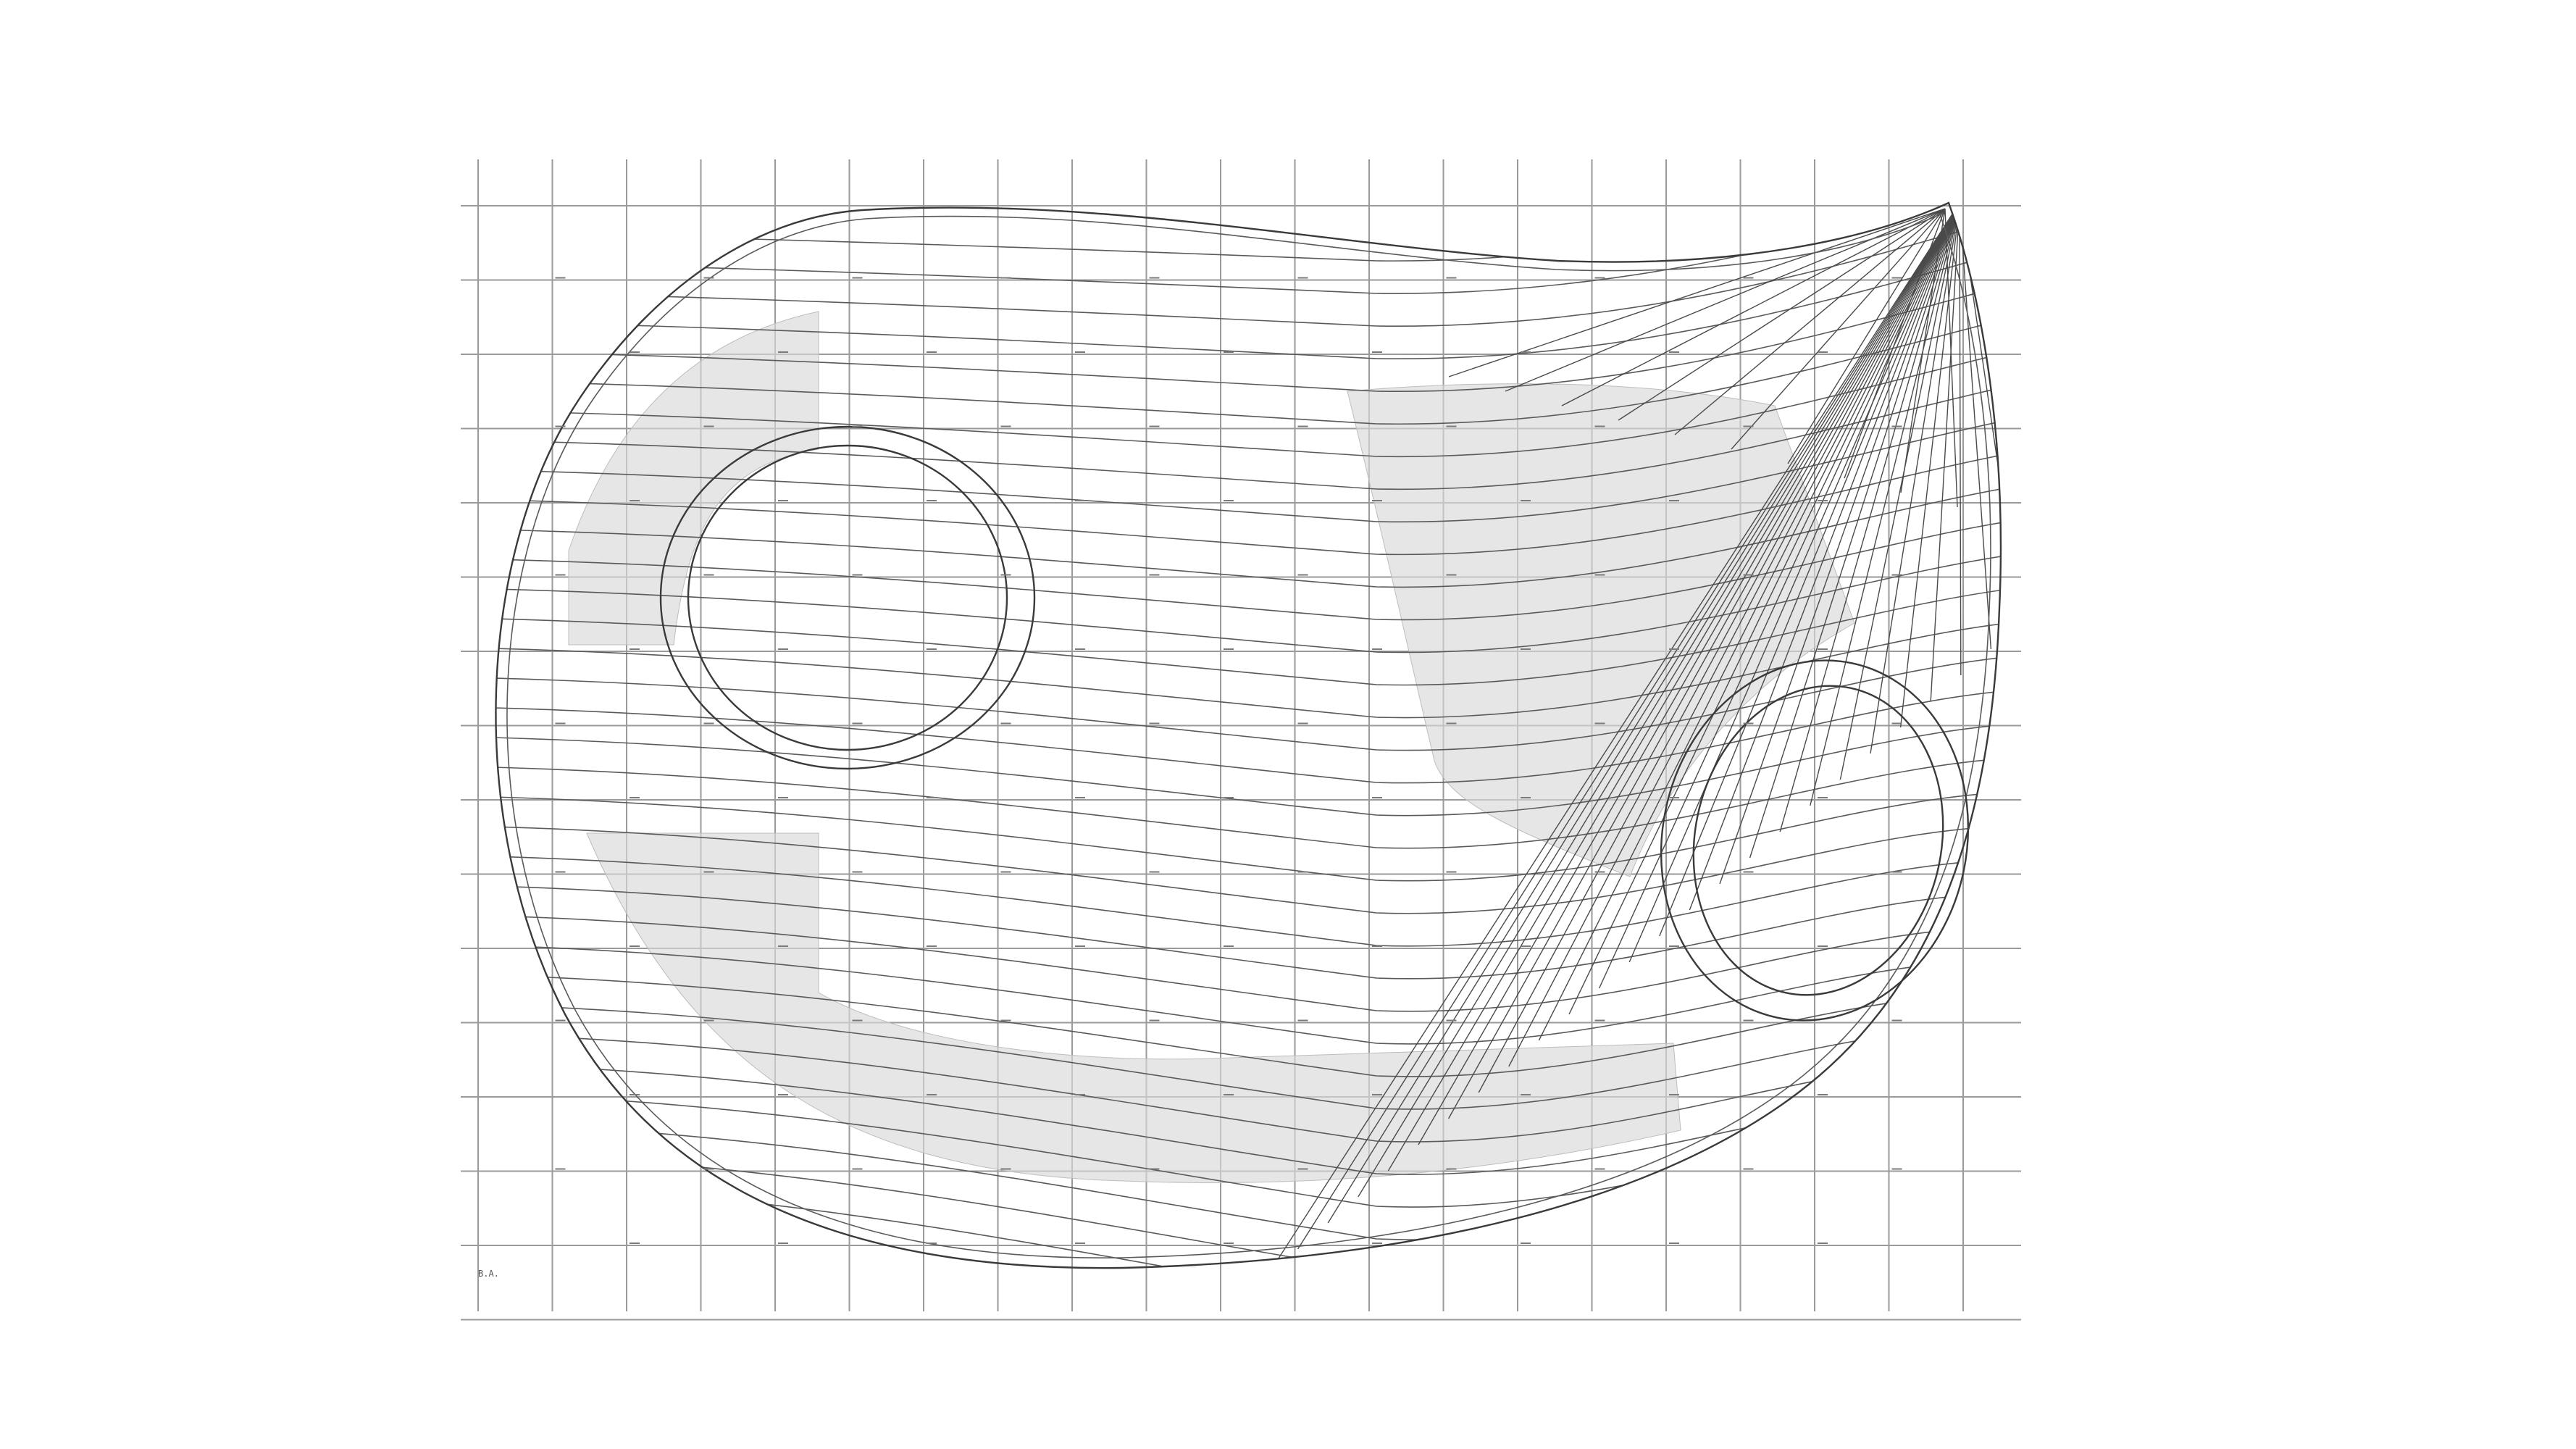  I want to click on corner-label: B.A., so click(488, 1274).